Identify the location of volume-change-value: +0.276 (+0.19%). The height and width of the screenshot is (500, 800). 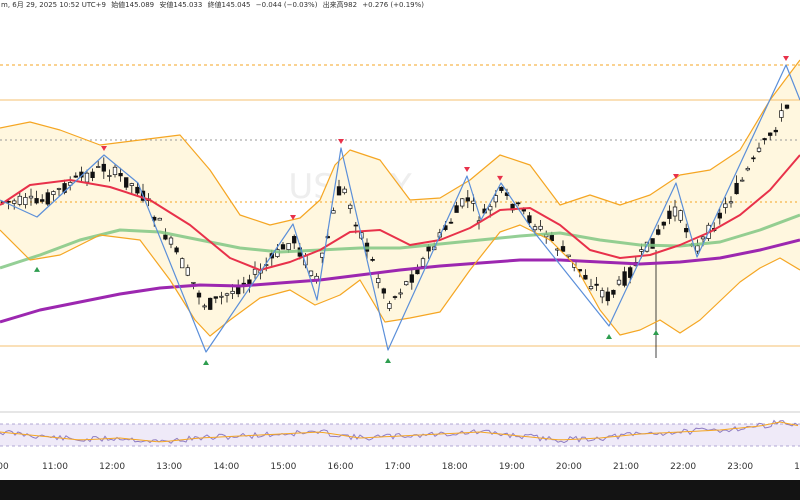
(393, 5).